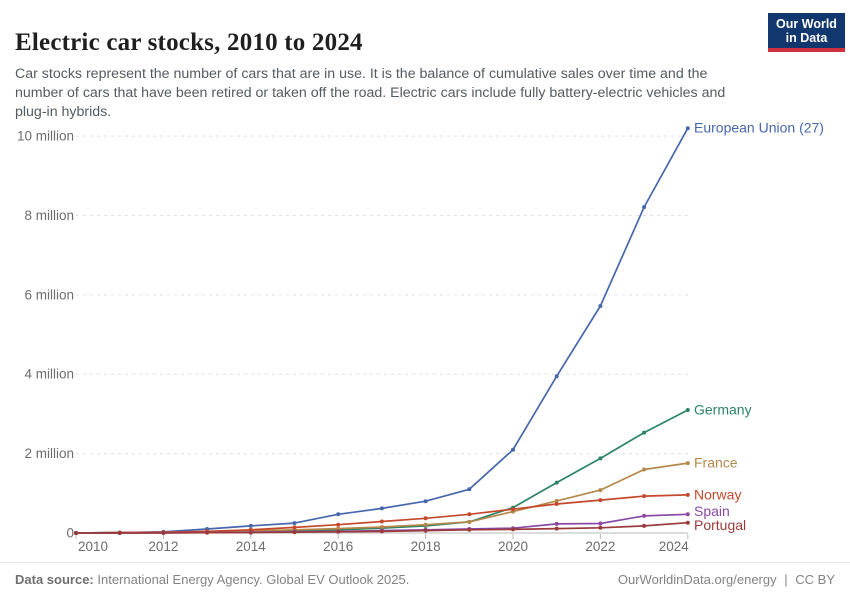 The width and height of the screenshot is (850, 600). Describe the element at coordinates (806, 37) in the screenshot. I see `owid-logo-line2: in Data` at that location.